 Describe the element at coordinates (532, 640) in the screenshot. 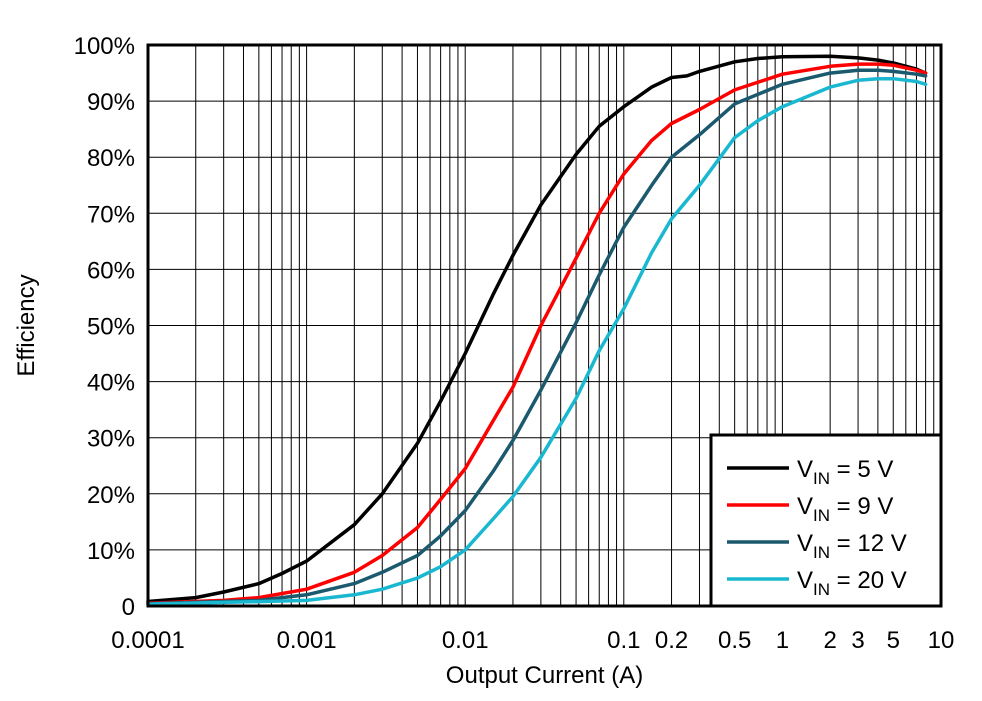

I see `x-tick-labels: 0.0001 0.001 0.01 0.1 0.2 0.5 1 2 3 5 10` at that location.